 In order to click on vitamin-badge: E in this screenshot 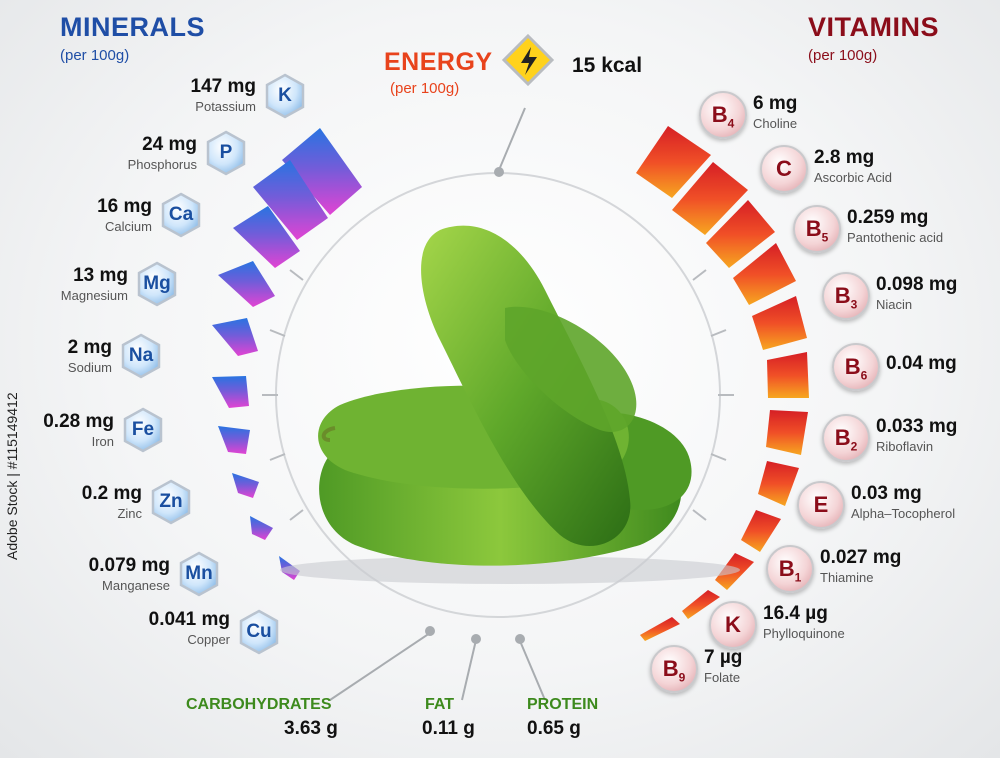, I will do `click(821, 505)`.